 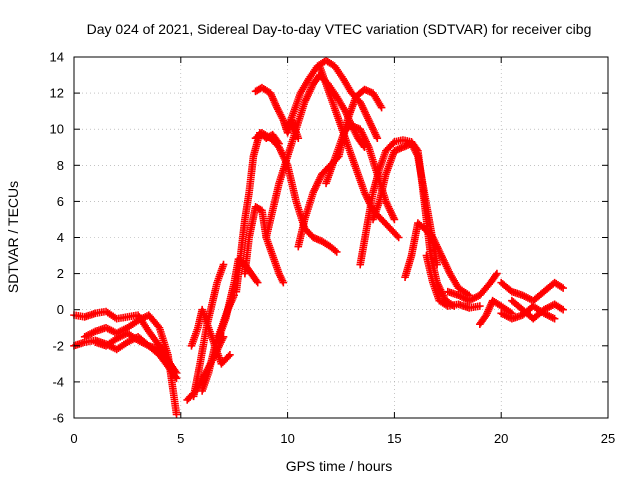 I want to click on y-tick-label: 2, so click(x=60, y=273).